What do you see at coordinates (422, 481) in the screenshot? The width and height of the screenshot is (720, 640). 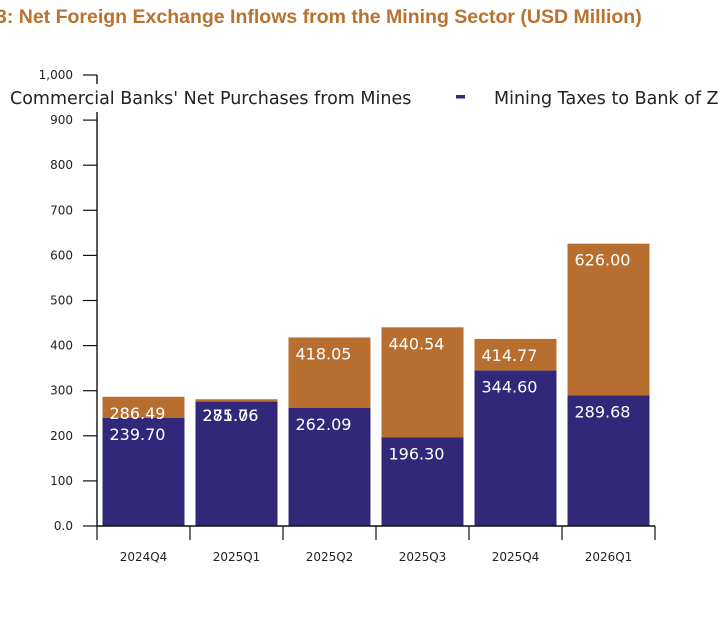 I see `bar-segment-2025Q3-lower` at bounding box center [422, 481].